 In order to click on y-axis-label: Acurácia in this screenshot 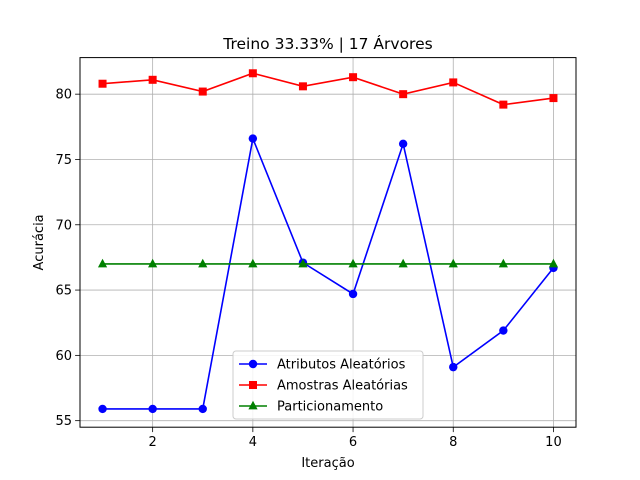, I will do `click(39, 242)`.